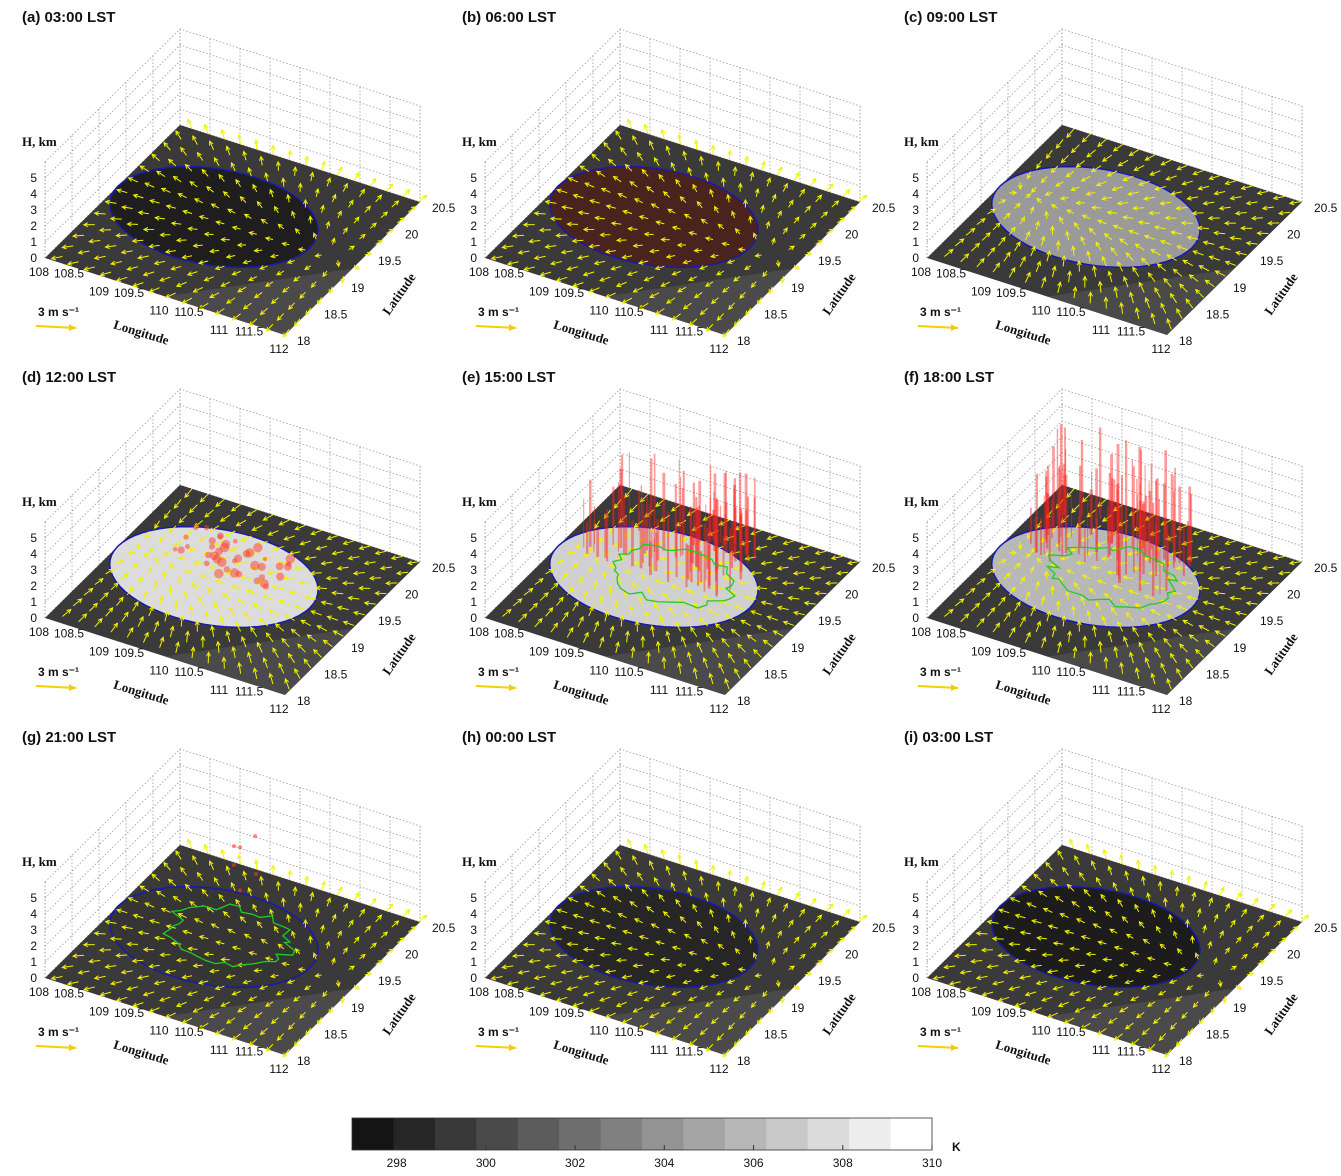 The height and width of the screenshot is (1176, 1341). Describe the element at coordinates (915, 930) in the screenshot. I see `z-tick-label: 3` at that location.